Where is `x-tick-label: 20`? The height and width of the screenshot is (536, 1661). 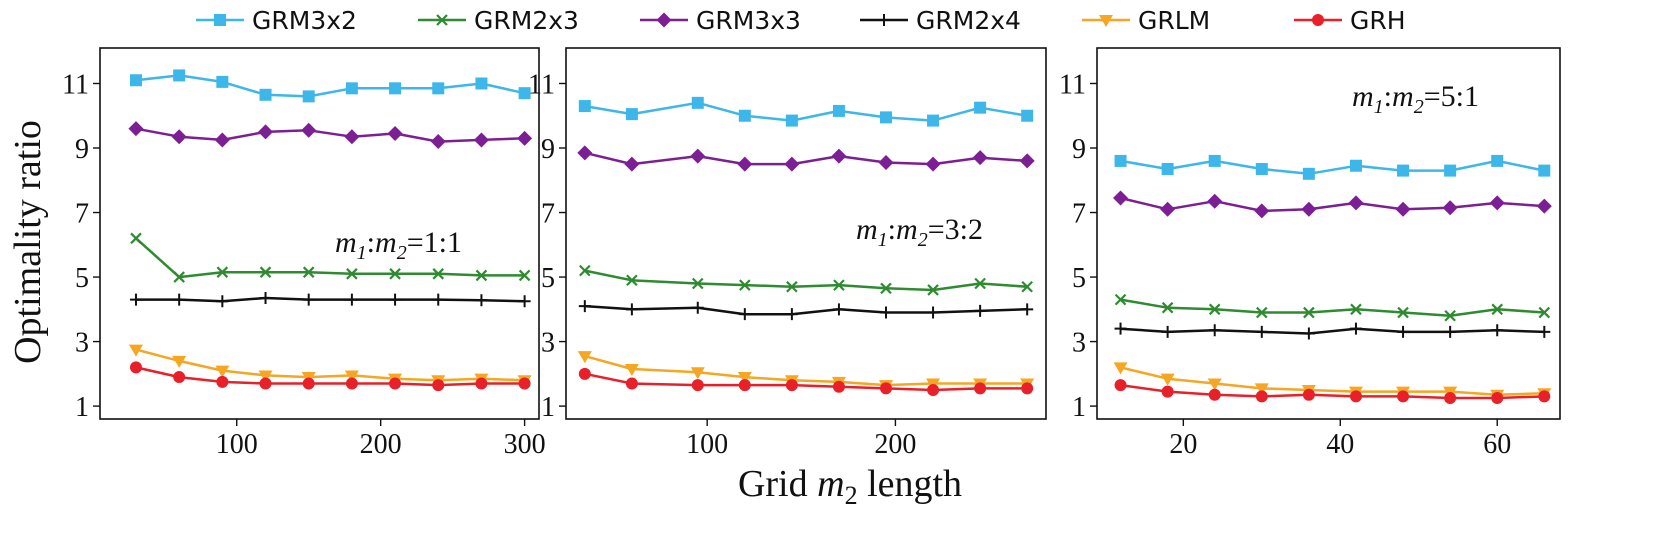
x-tick-label: 20 is located at coordinates (1183, 444).